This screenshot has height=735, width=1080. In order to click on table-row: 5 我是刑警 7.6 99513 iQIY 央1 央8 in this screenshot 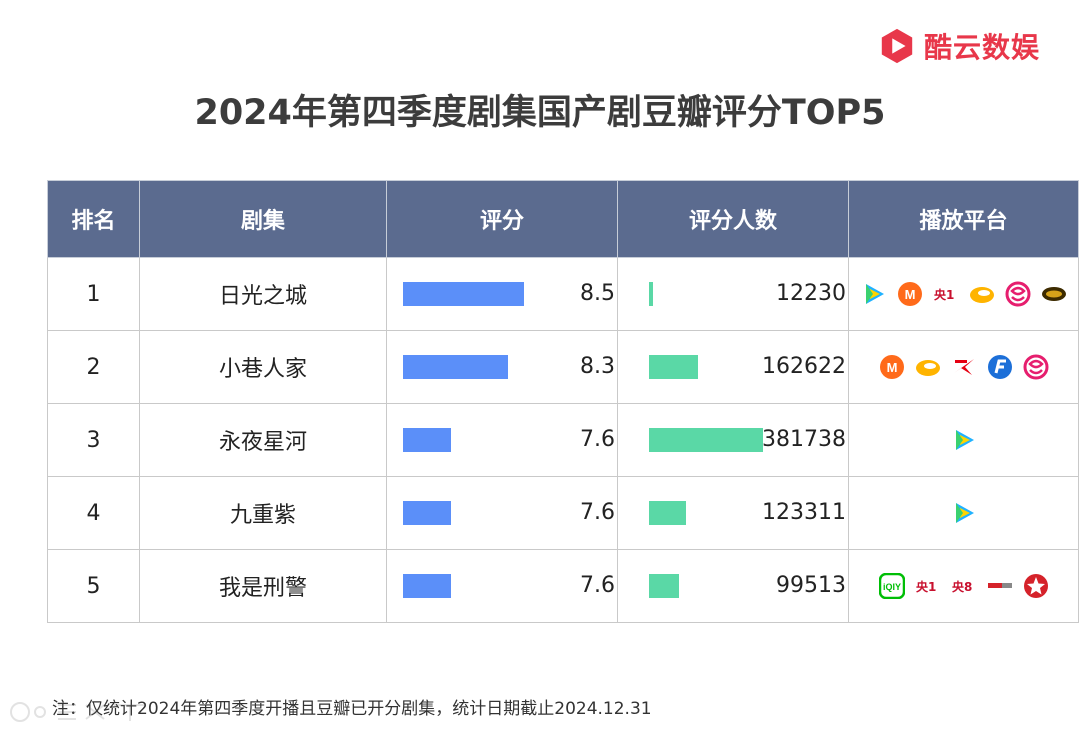, I will do `click(563, 586)`.